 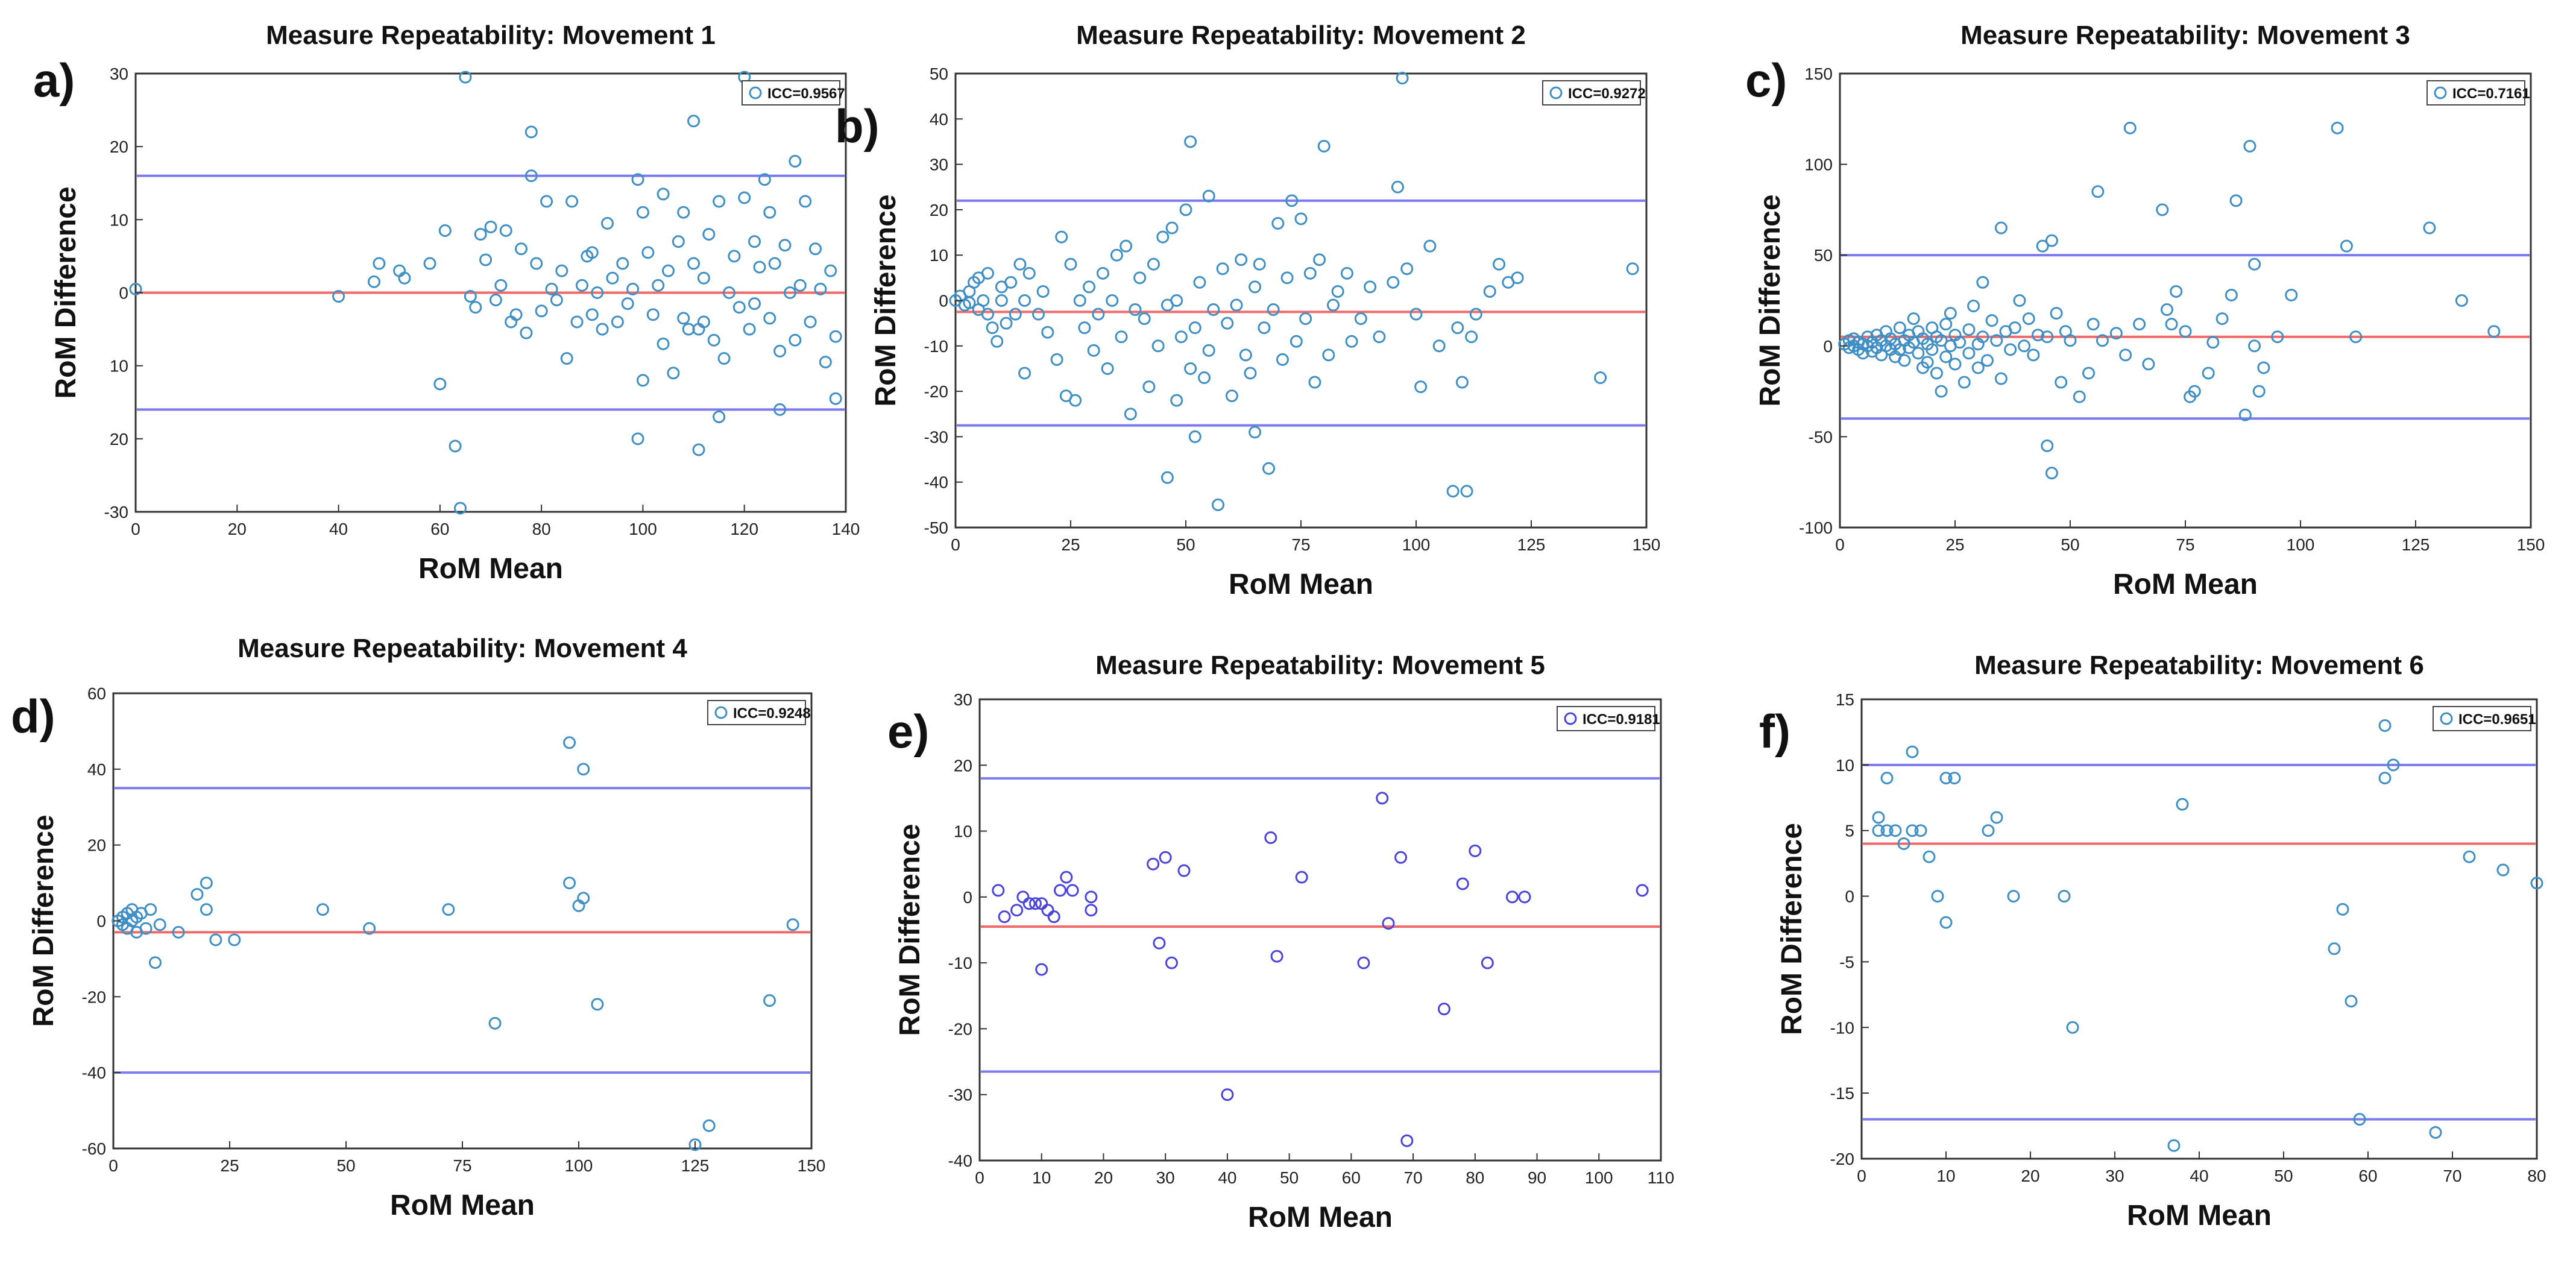 What do you see at coordinates (94, 1148) in the screenshot?
I see `y-tick-label: -60` at bounding box center [94, 1148].